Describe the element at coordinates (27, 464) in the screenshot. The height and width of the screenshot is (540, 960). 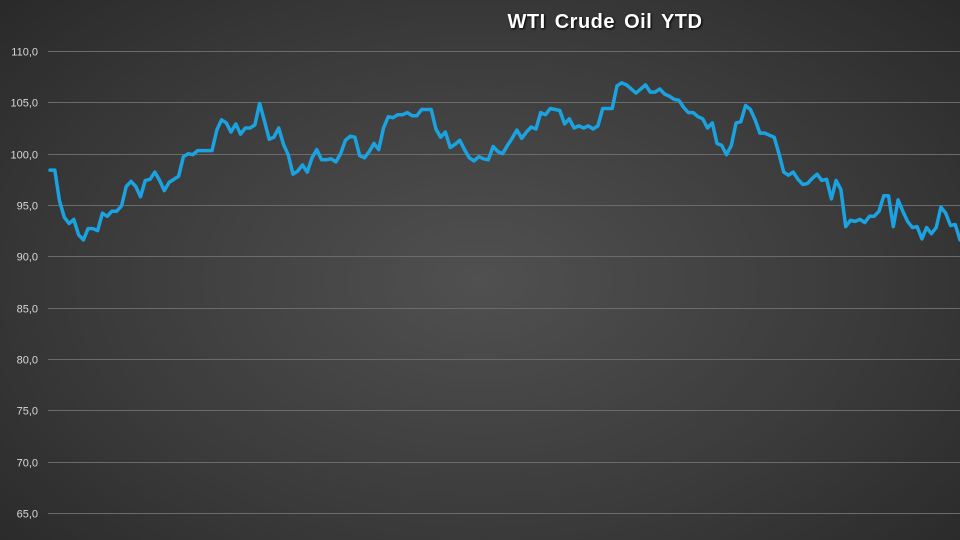
I see `y-tick-label: 70,0` at that location.